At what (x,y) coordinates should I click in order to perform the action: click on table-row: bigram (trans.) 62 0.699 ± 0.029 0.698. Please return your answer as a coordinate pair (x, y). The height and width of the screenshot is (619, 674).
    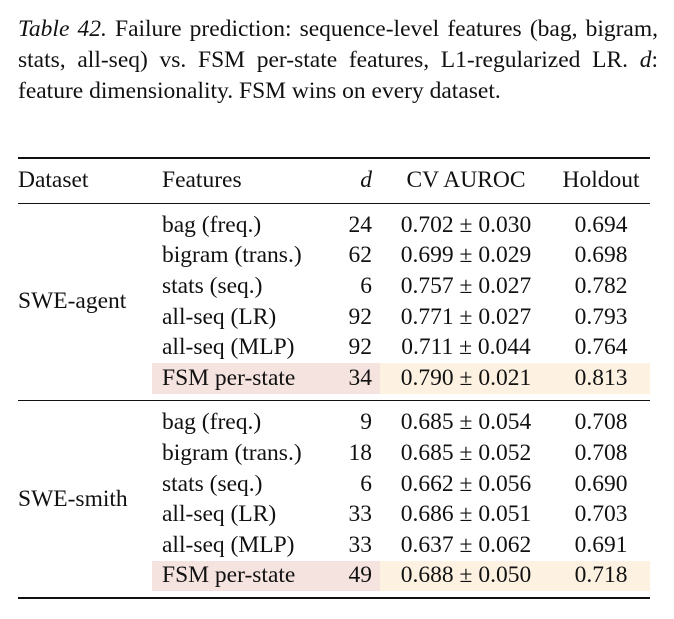
    Looking at the image, I should click on (334, 256).